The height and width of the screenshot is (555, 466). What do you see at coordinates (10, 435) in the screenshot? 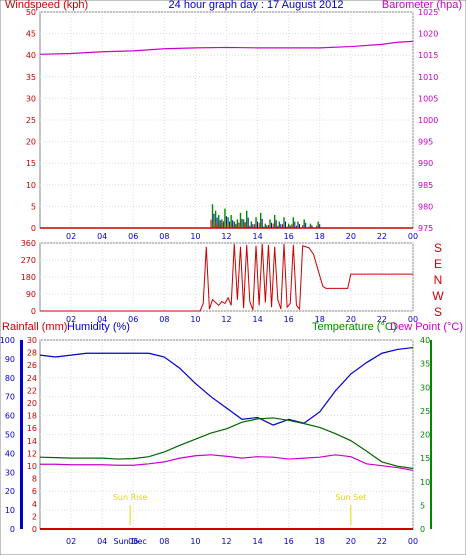
I see `humidity-tick-label: 50` at bounding box center [10, 435].